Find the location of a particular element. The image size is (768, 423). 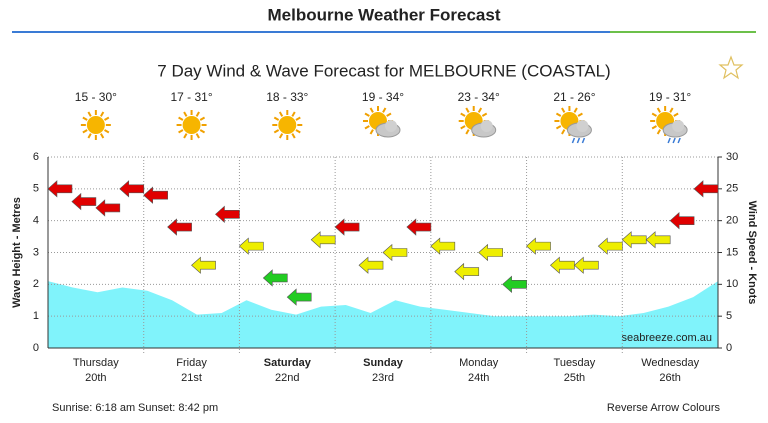

day-temp: 19 - 31° is located at coordinates (670, 97).